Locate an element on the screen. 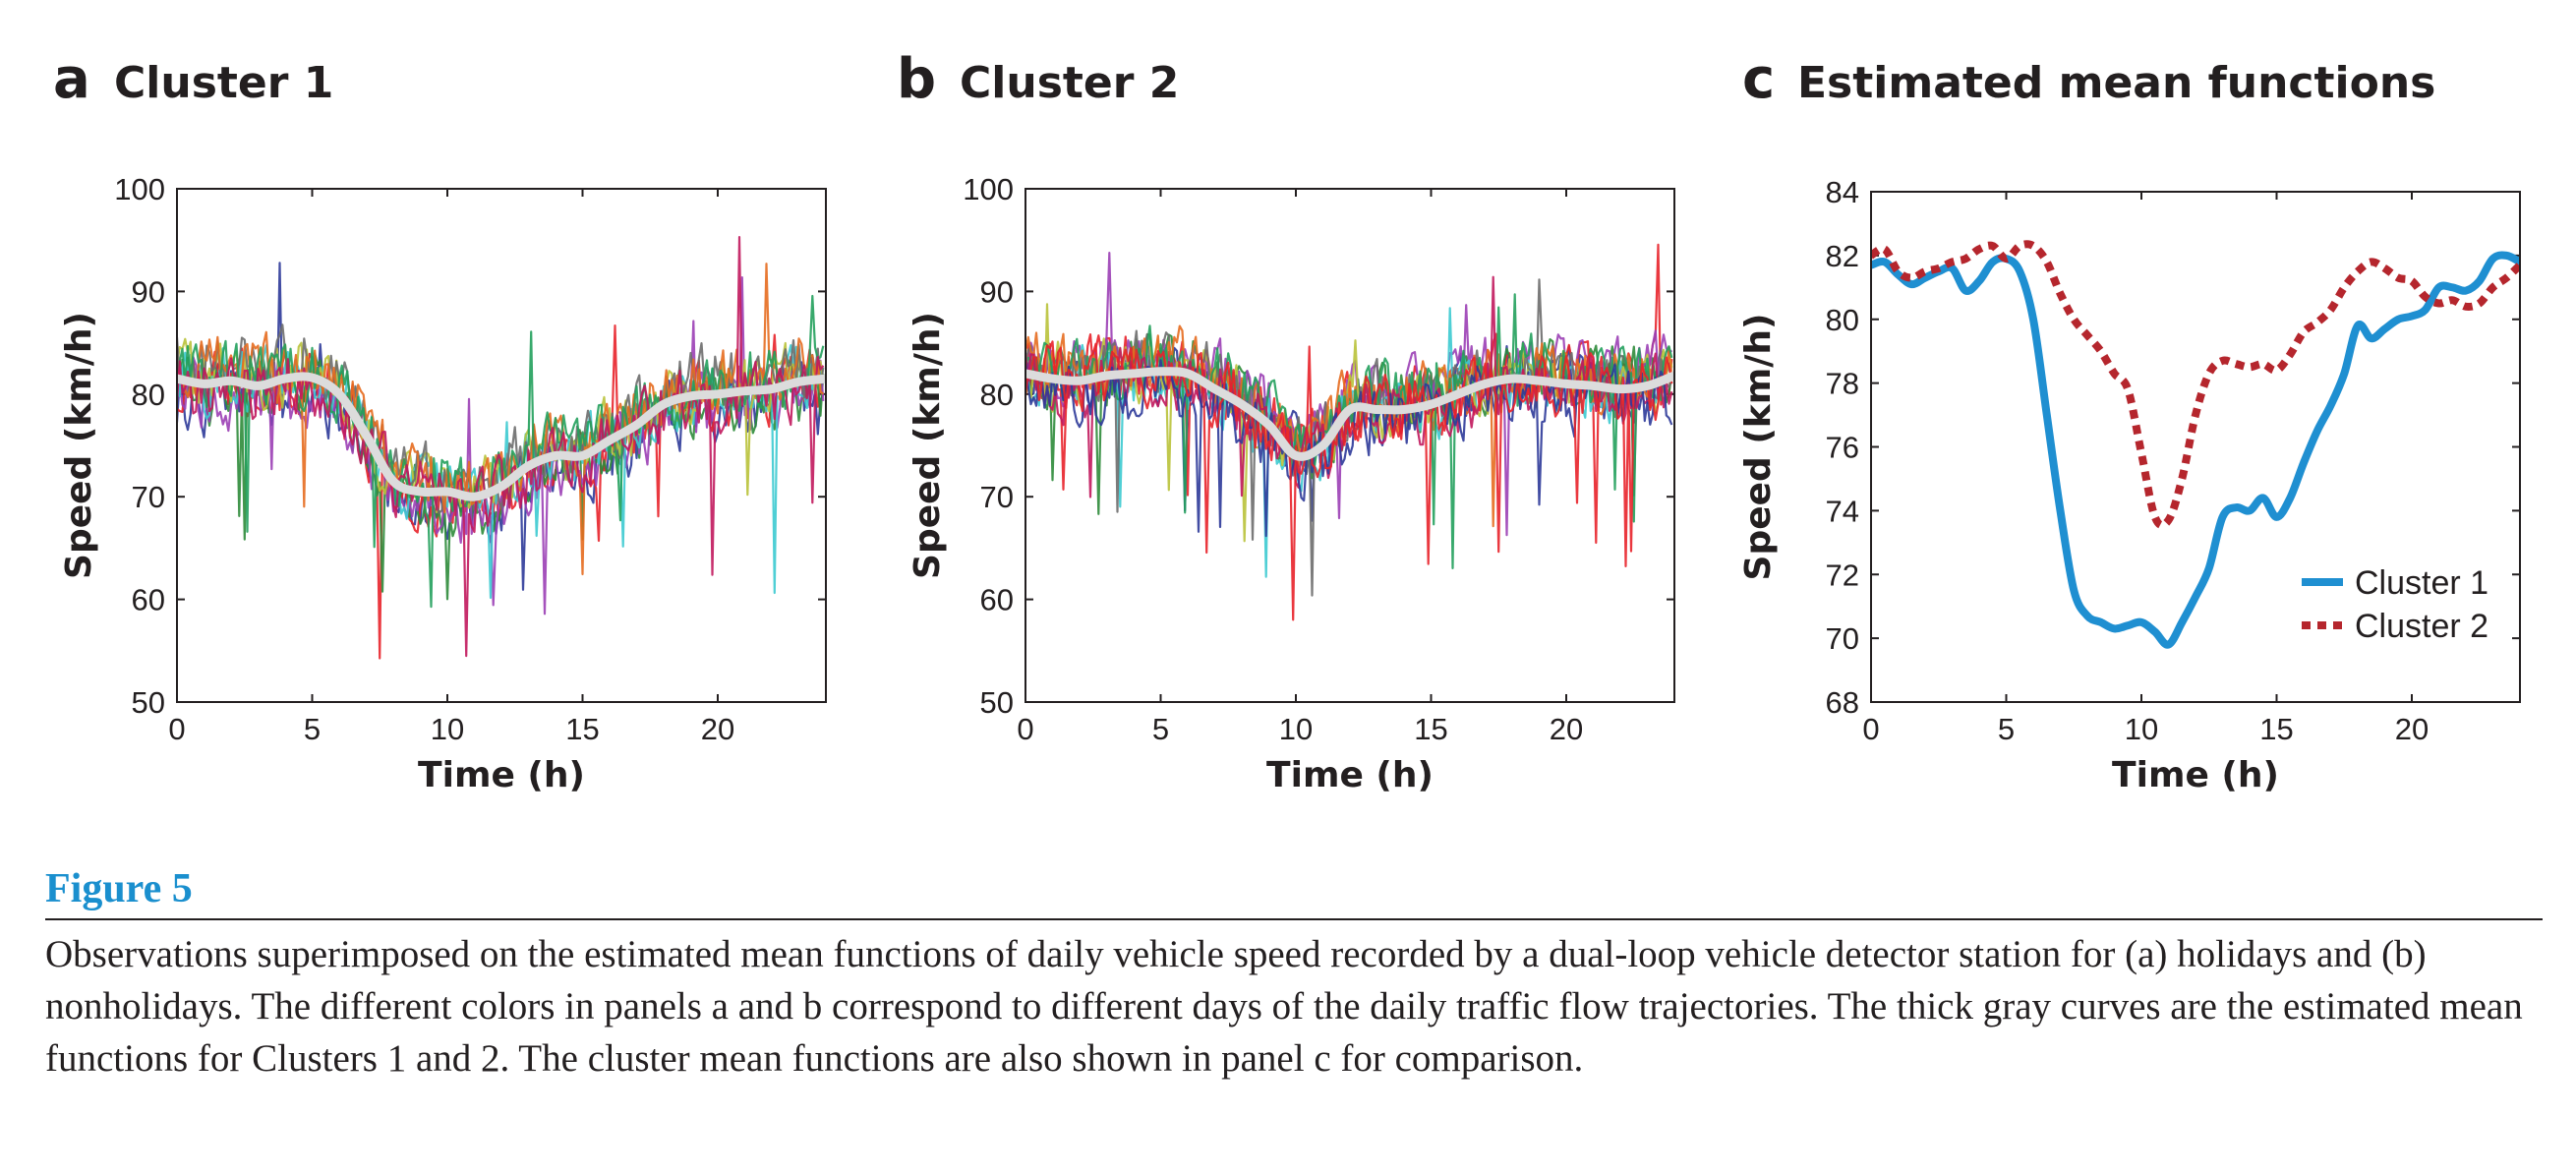  panel-c-xtick-label: 15 is located at coordinates (2276, 729).